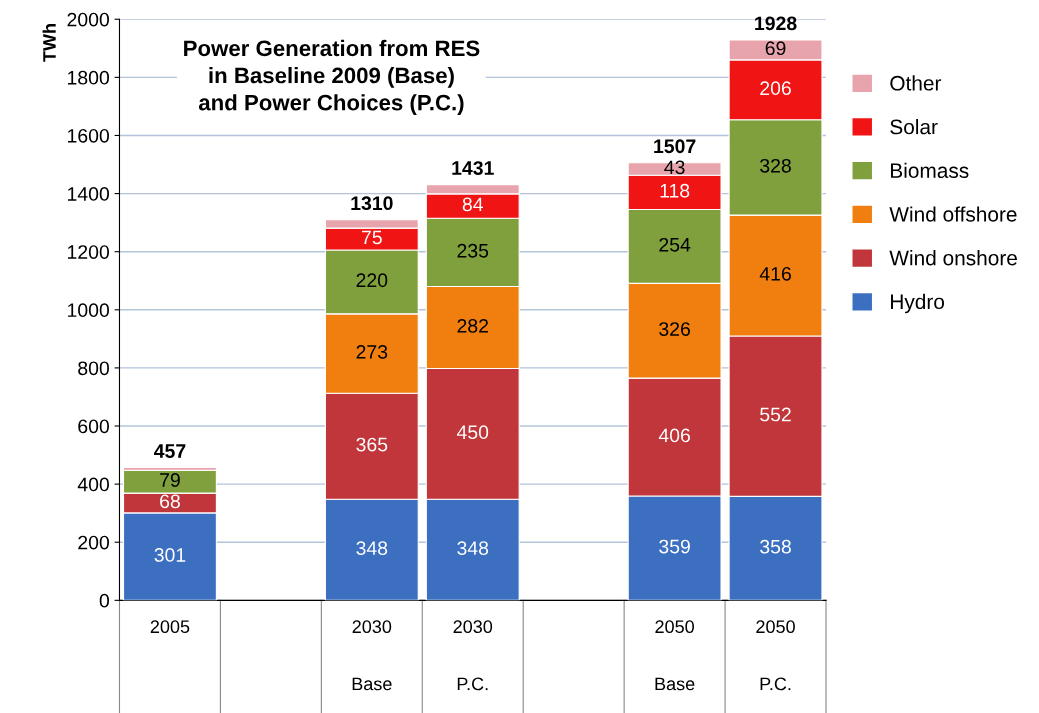 The height and width of the screenshot is (713, 1039). What do you see at coordinates (94, 368) in the screenshot?
I see `y-tick-label: 800` at bounding box center [94, 368].